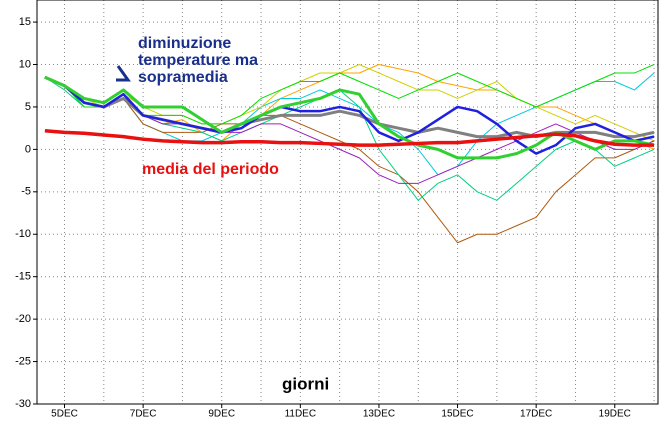 This screenshot has width=668, height=424. What do you see at coordinates (25, 22) in the screenshot?
I see `y-tick-label: 15` at bounding box center [25, 22].